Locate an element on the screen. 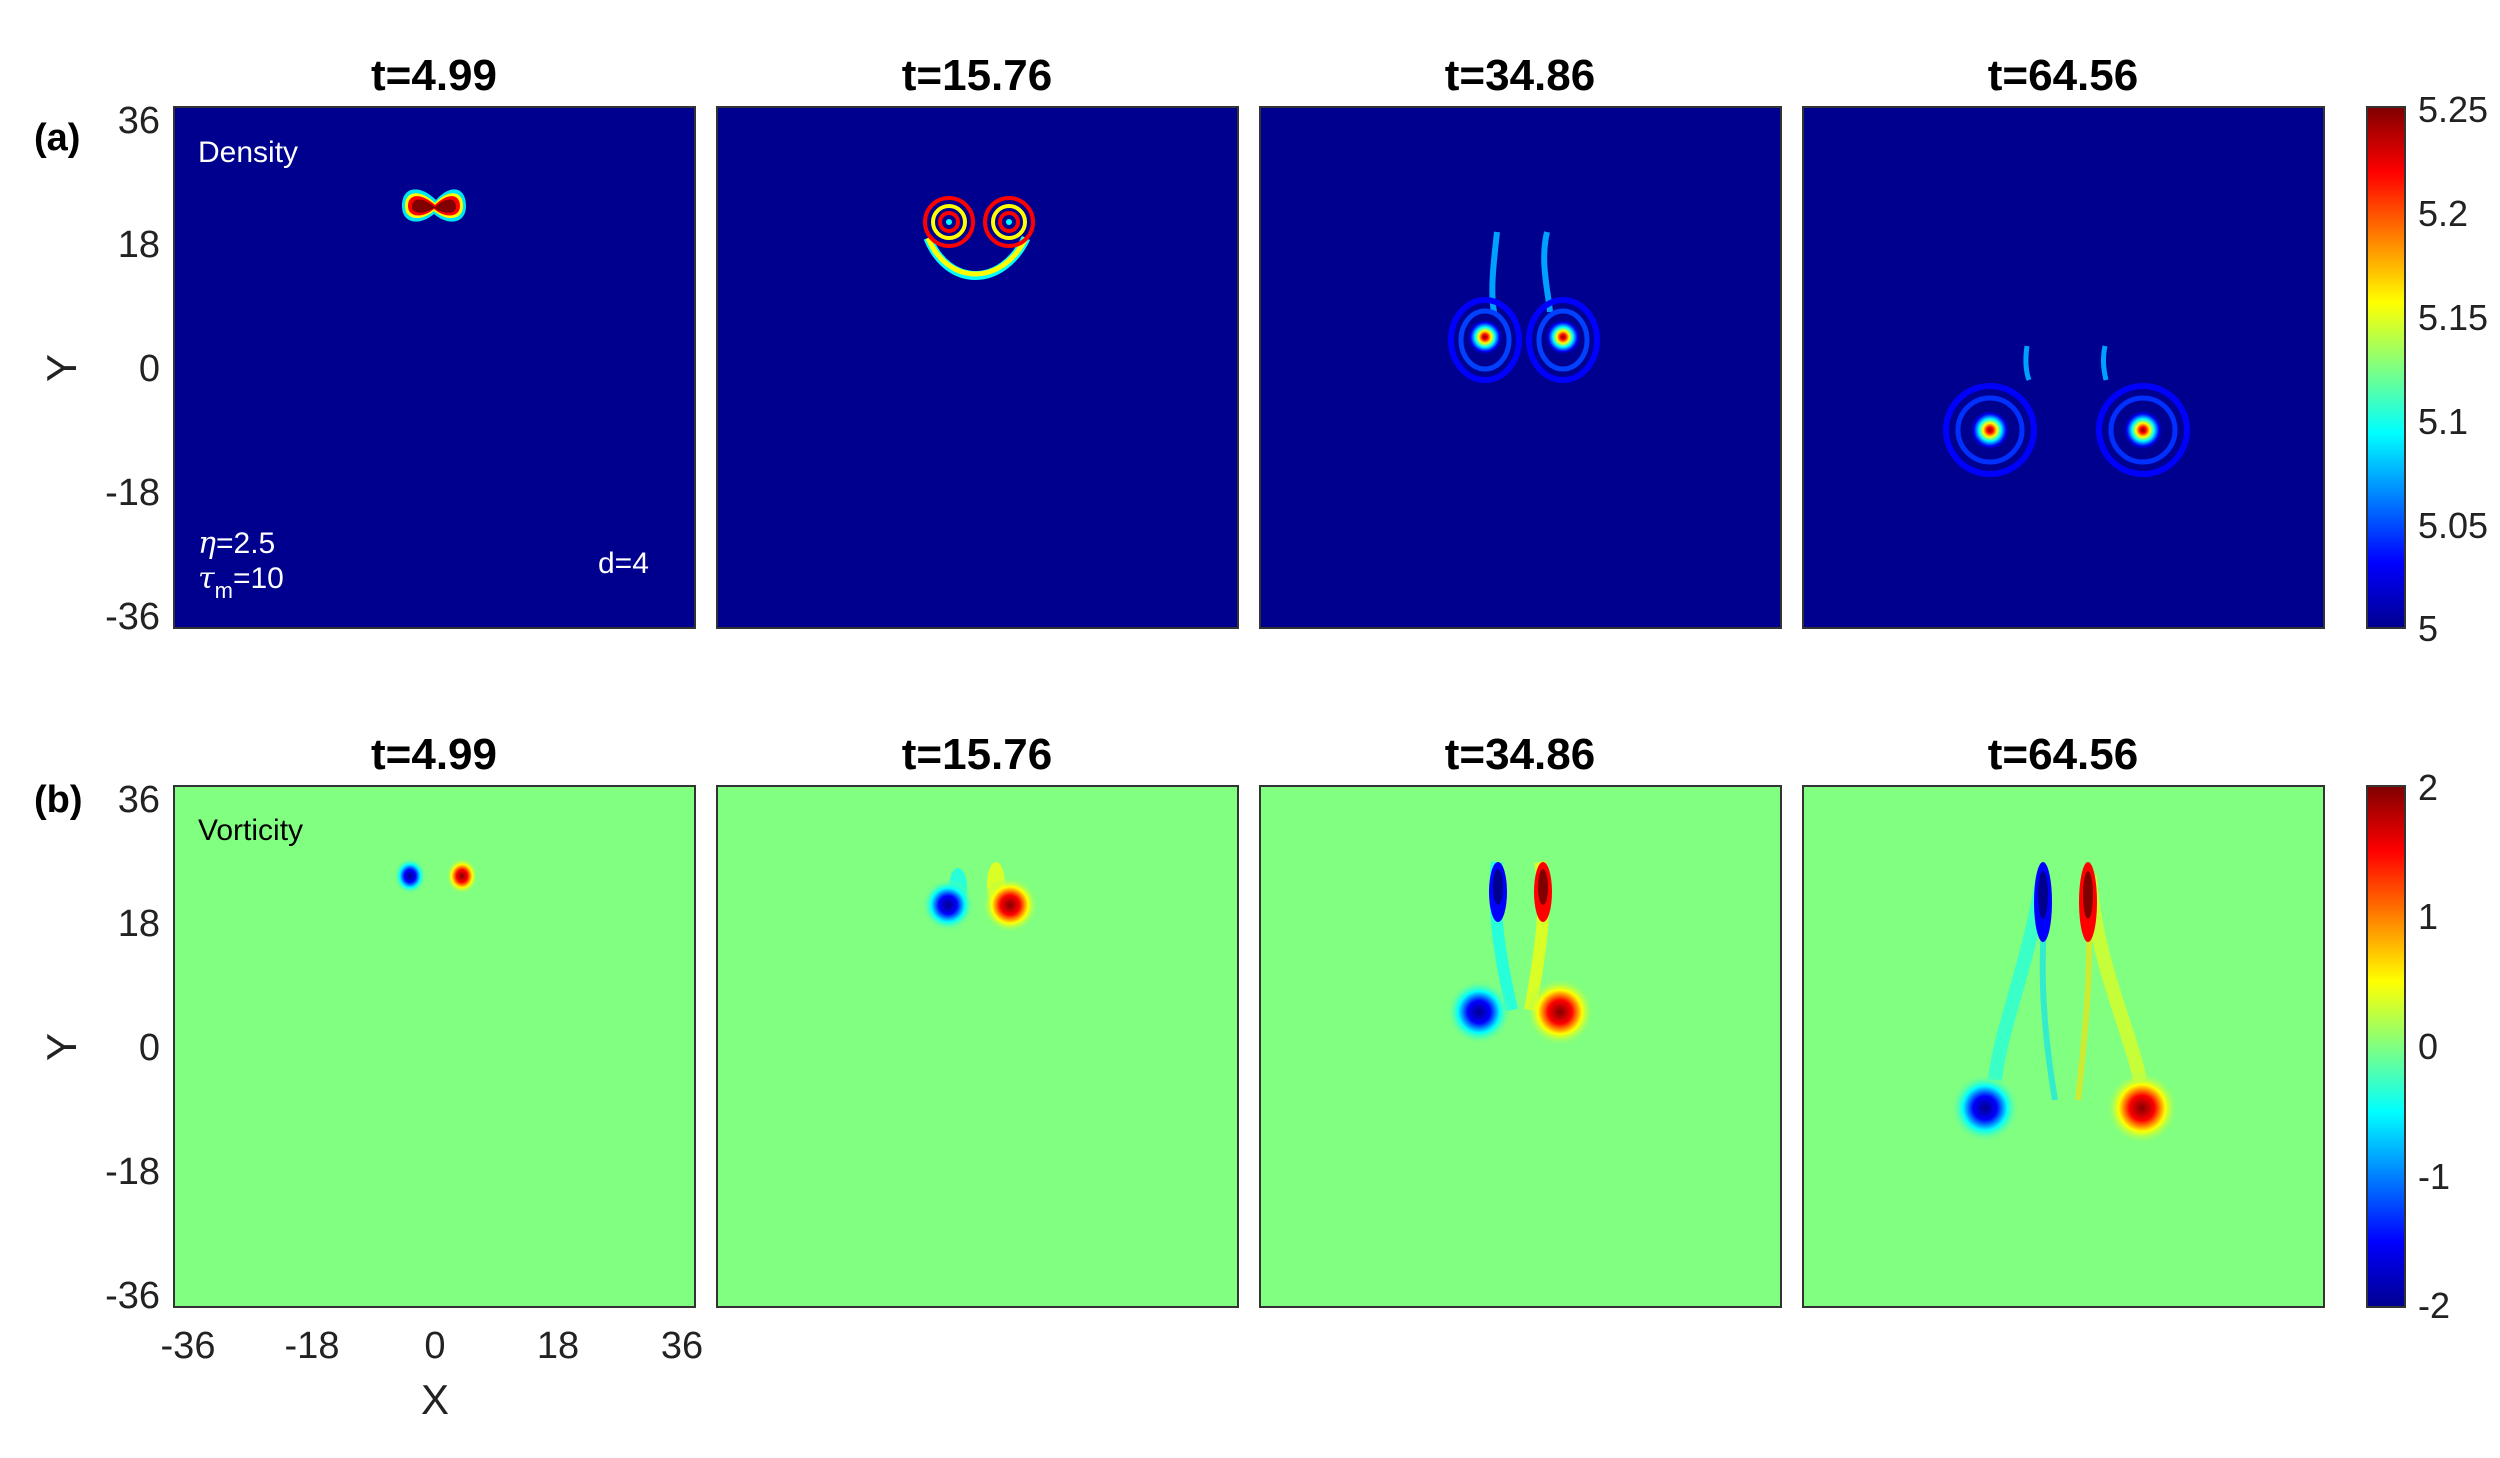  d-annotation: d=4 is located at coordinates (623, 563).